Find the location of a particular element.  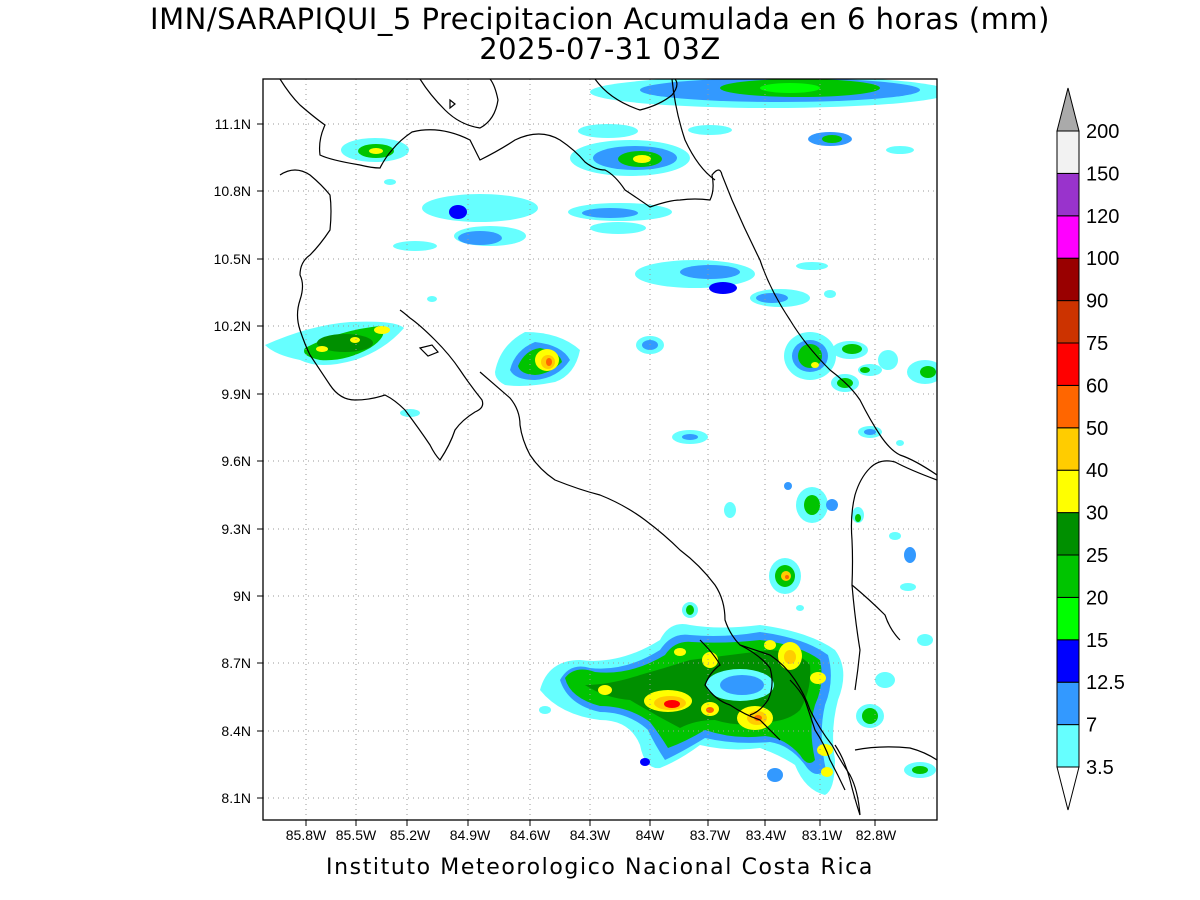

lat-tick-label: 9.6N is located at coordinates (236, 461).